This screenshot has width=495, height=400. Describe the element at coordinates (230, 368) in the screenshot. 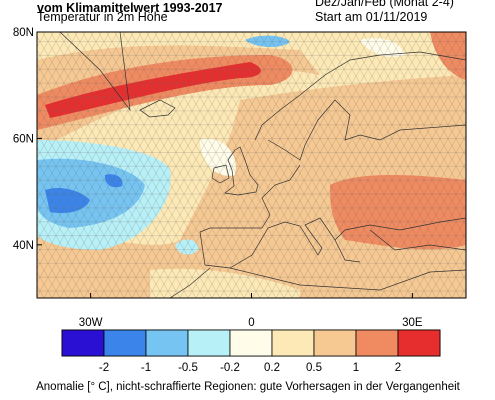

I see `colorbar-label: -0.2` at that location.